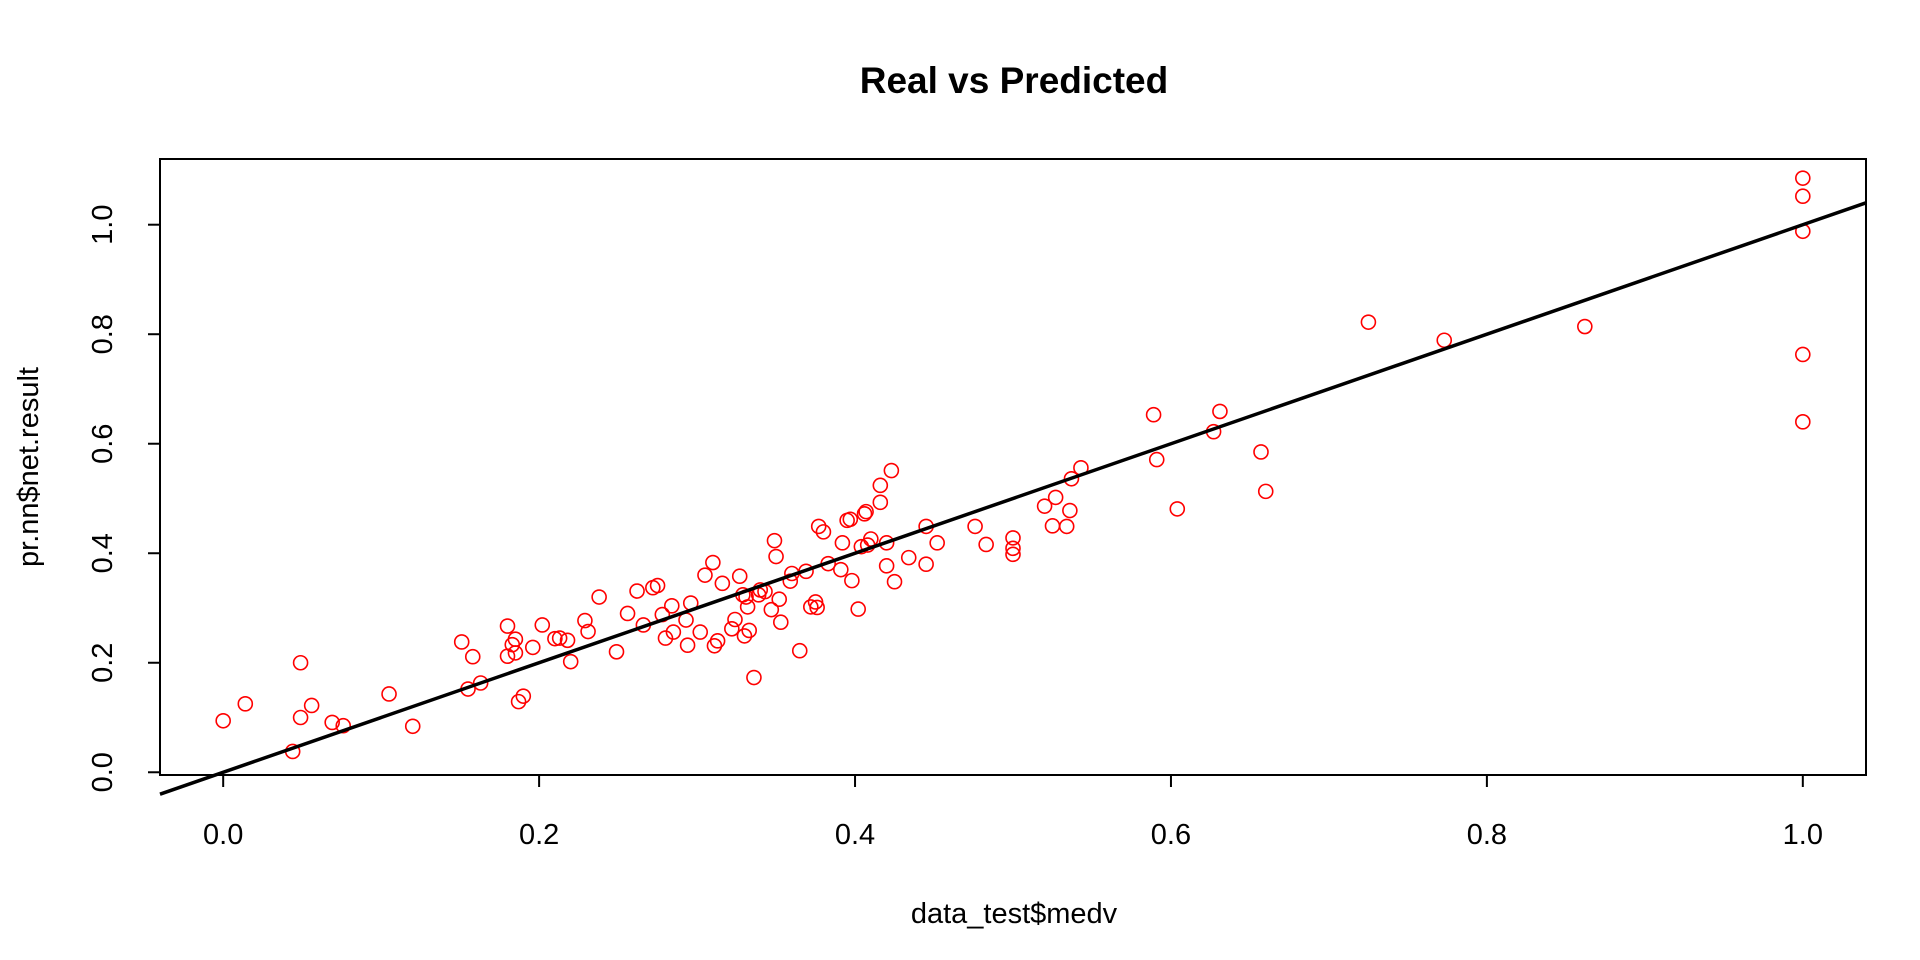 The height and width of the screenshot is (960, 1920). I want to click on chart-title: Real vs Predicted, so click(1014, 80).